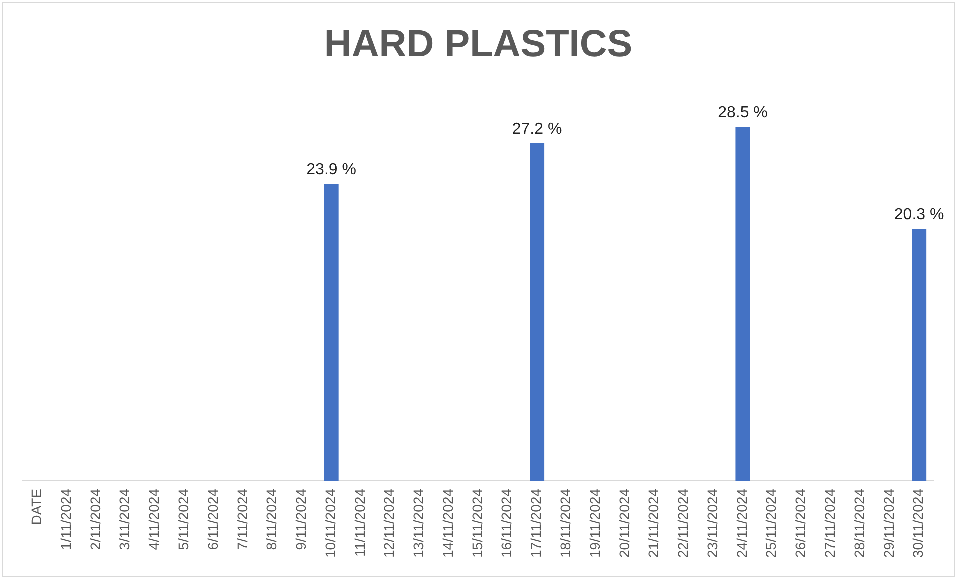 The height and width of the screenshot is (579, 957). What do you see at coordinates (742, 523) in the screenshot?
I see `x-tick-label: 24/11/2024` at bounding box center [742, 523].